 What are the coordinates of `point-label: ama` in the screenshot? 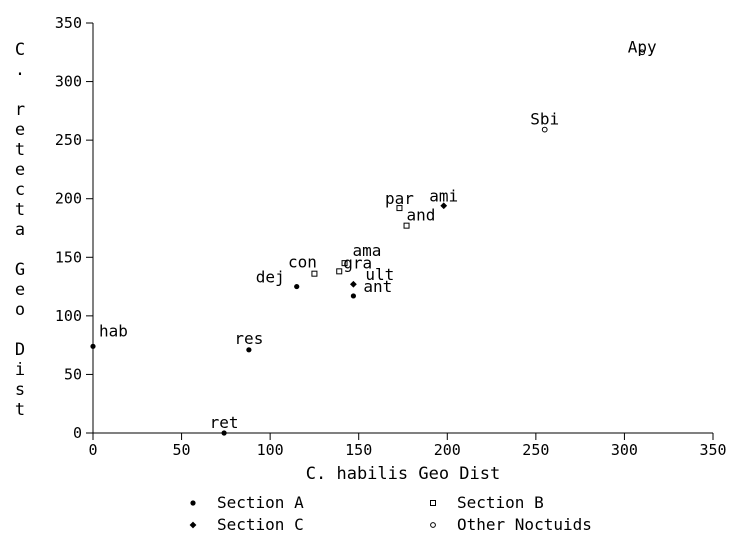 It's located at (367, 250).